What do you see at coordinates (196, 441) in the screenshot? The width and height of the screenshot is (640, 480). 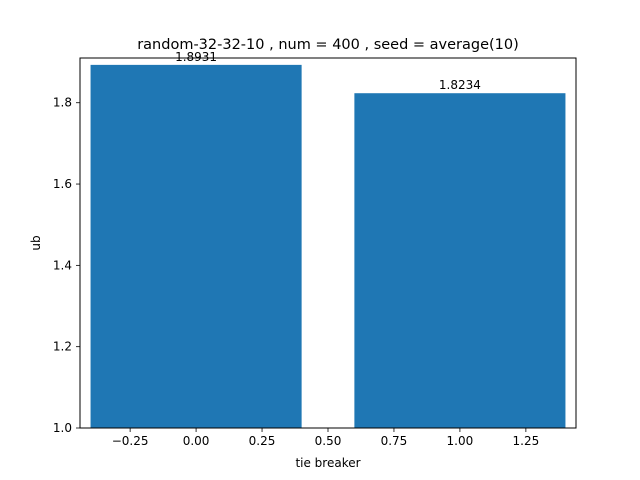 I see `x-tick-label-1: 0.00` at bounding box center [196, 441].